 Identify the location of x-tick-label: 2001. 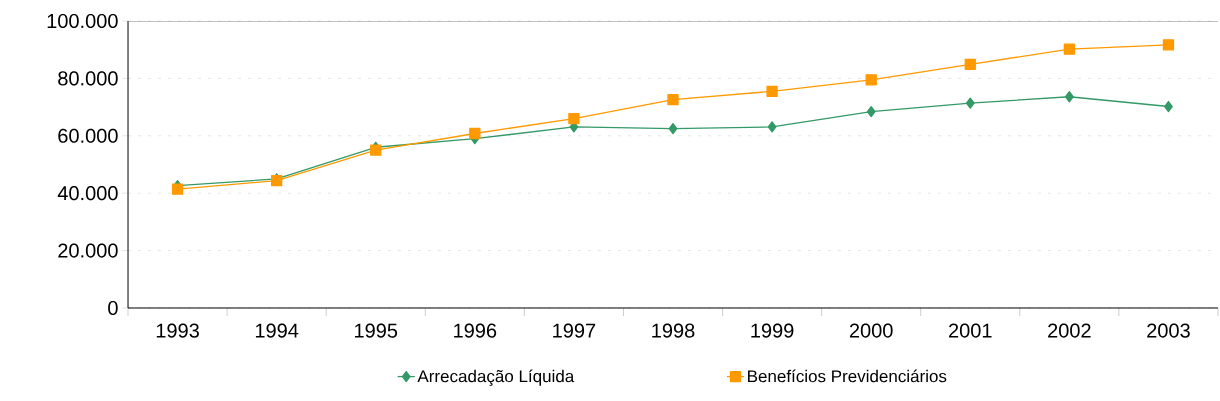
(970, 330).